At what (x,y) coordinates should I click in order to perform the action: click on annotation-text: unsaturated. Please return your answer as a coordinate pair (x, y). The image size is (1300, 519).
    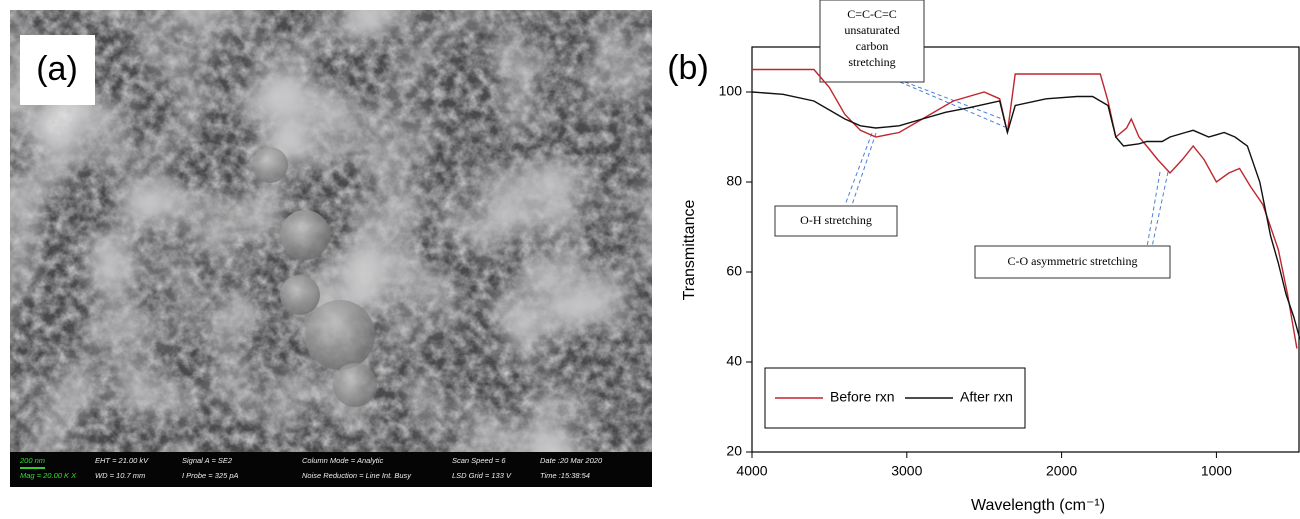
    Looking at the image, I should click on (871, 30).